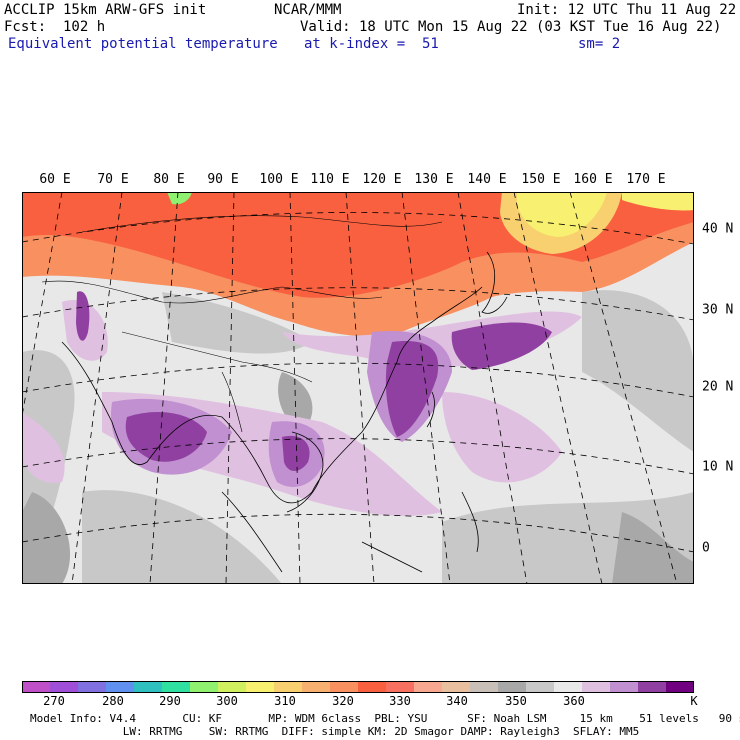  What do you see at coordinates (308, 10) in the screenshot?
I see `center-label: NCAR/MMM` at bounding box center [308, 10].